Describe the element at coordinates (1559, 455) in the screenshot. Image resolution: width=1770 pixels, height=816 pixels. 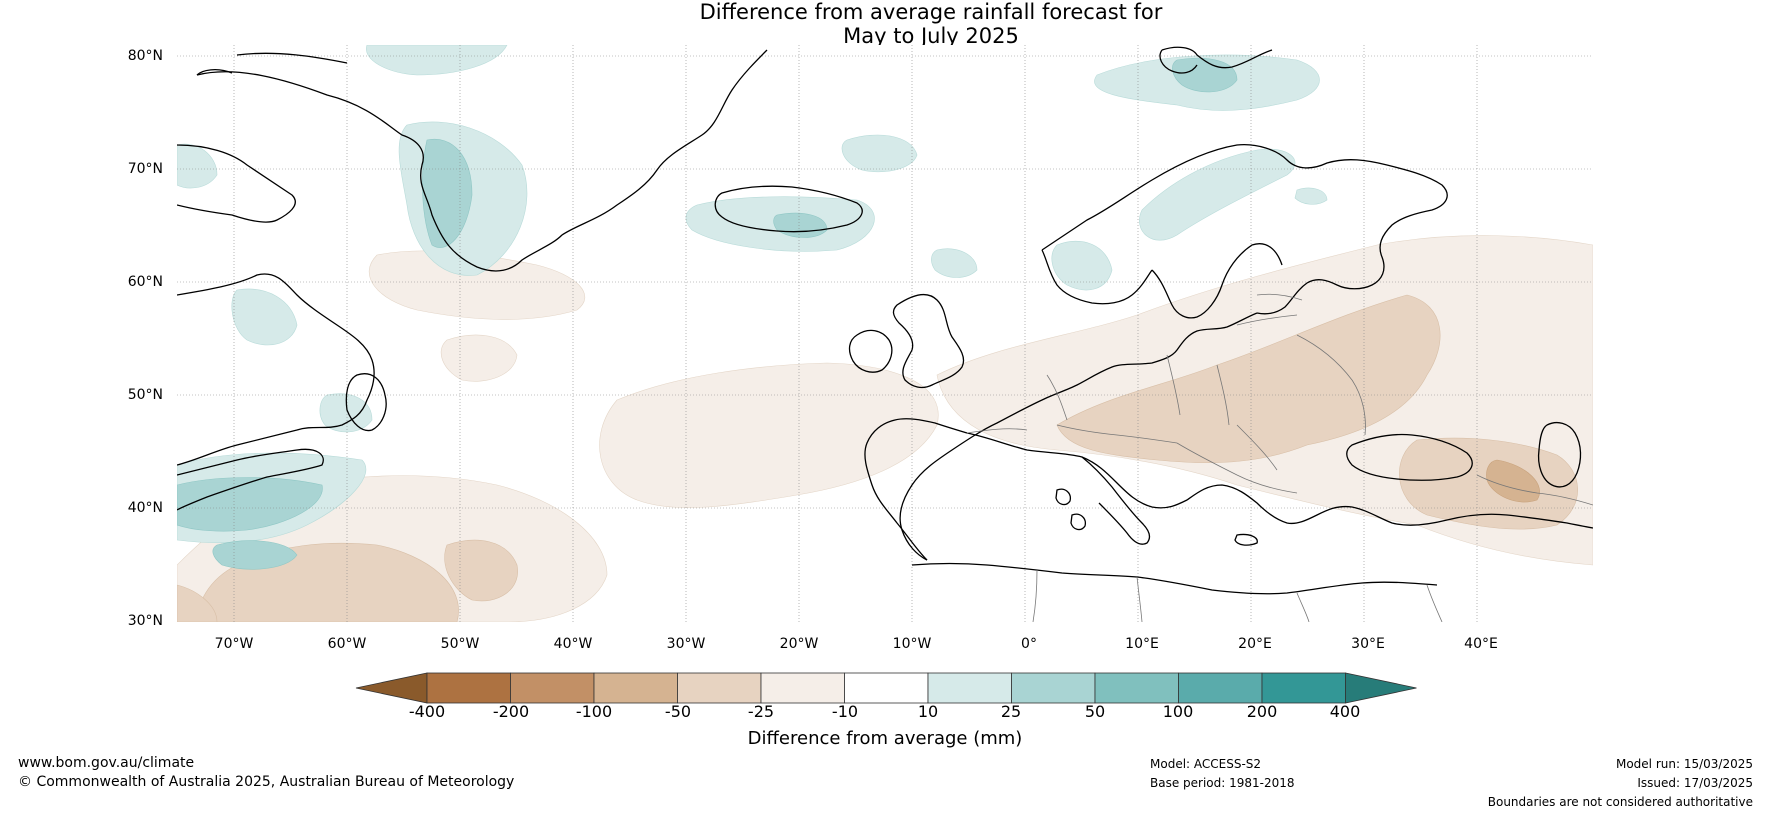
I see `caspian-coast` at that location.